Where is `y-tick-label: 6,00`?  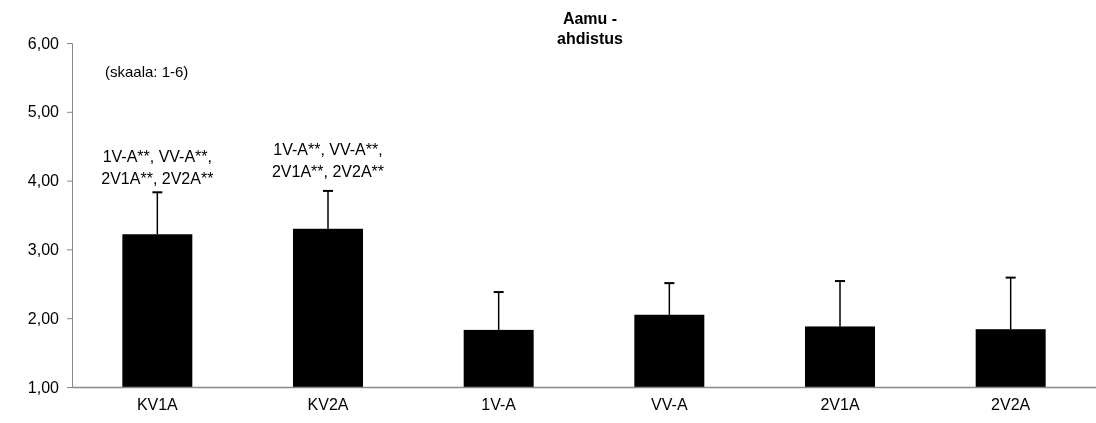
y-tick-label: 6,00 is located at coordinates (43, 43).